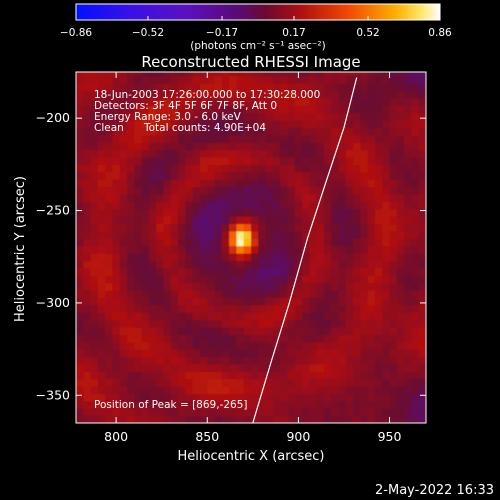 This screenshot has width=500, height=500. What do you see at coordinates (250, 62) in the screenshot?
I see `chart-title: Reconstructed RHESSI Image` at bounding box center [250, 62].